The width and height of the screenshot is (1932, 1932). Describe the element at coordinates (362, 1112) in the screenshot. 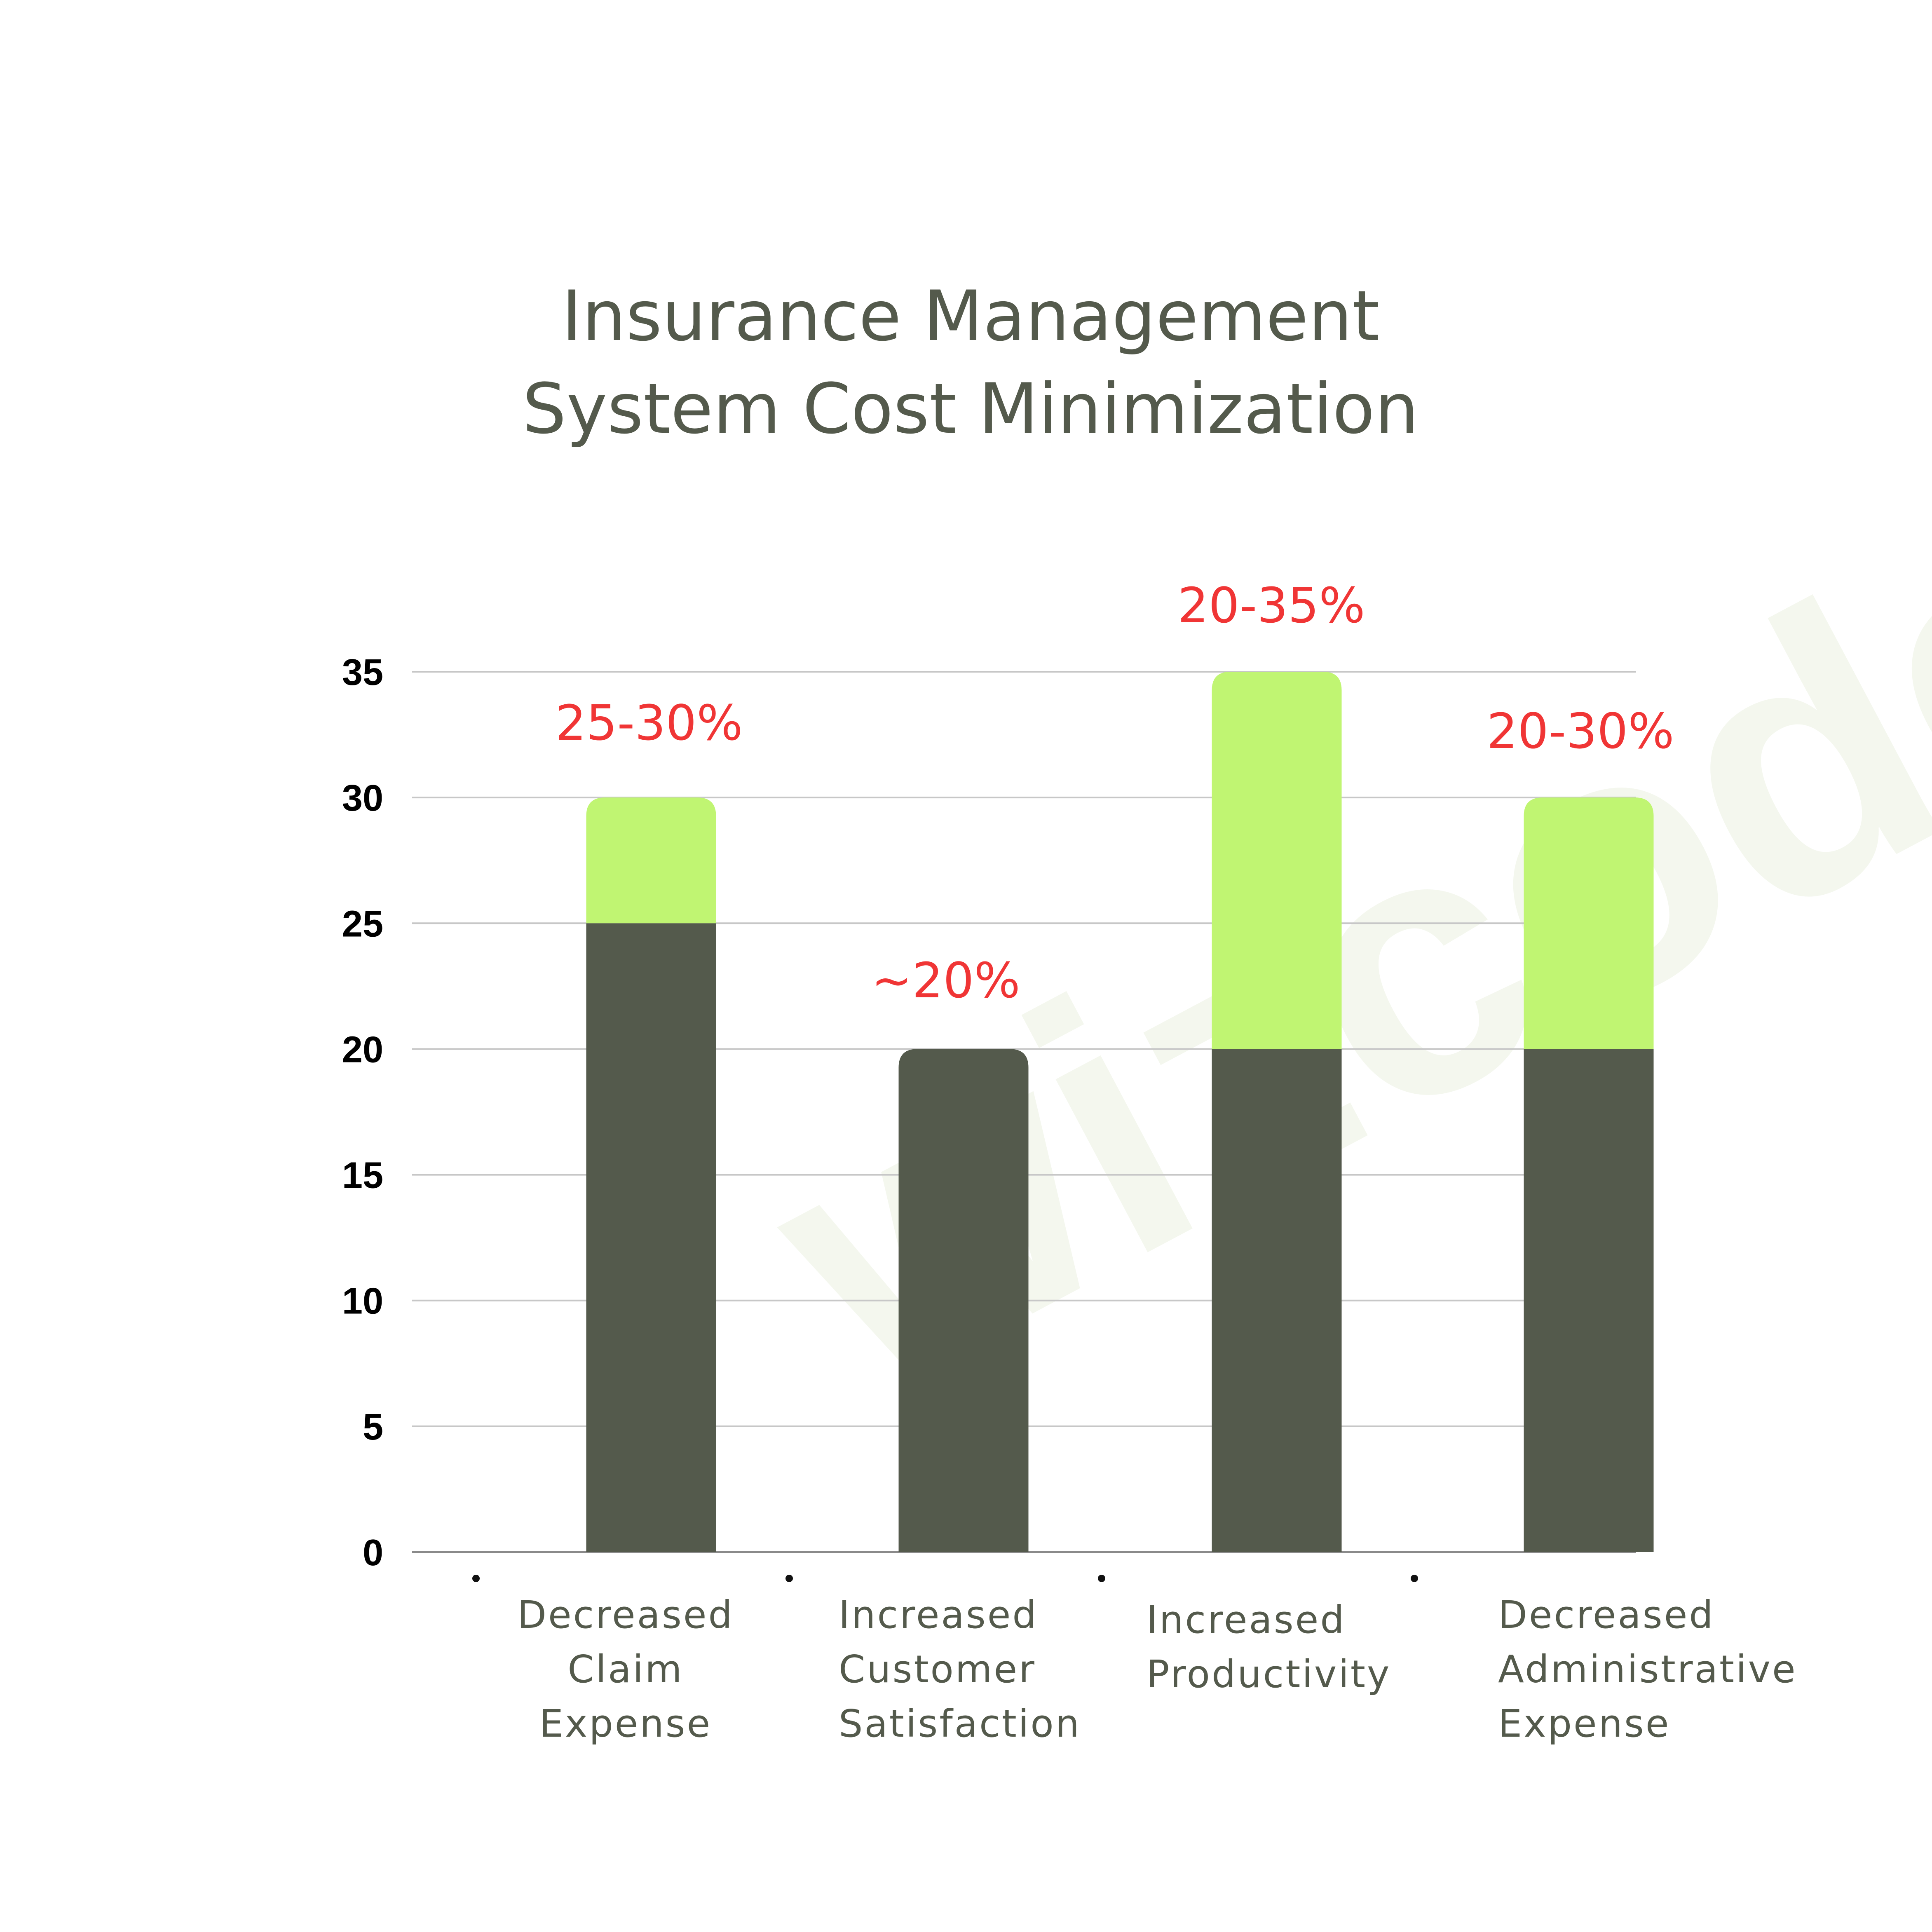

I see `y-axis-ticks: 0 5 10 15 20 25 30 35` at that location.